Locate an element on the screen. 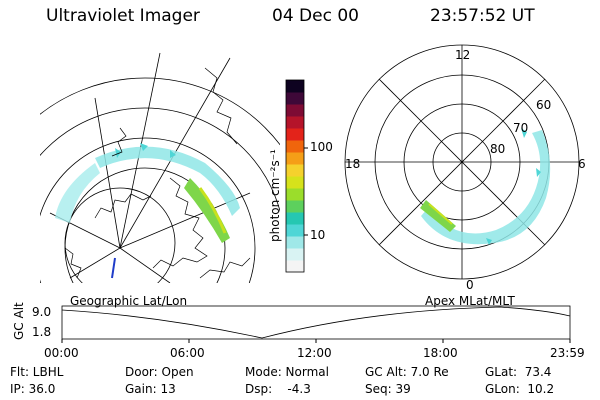 Image resolution: width=600 pixels, height=400 pixels. colorbar-tick-10: 10 is located at coordinates (318, 235).